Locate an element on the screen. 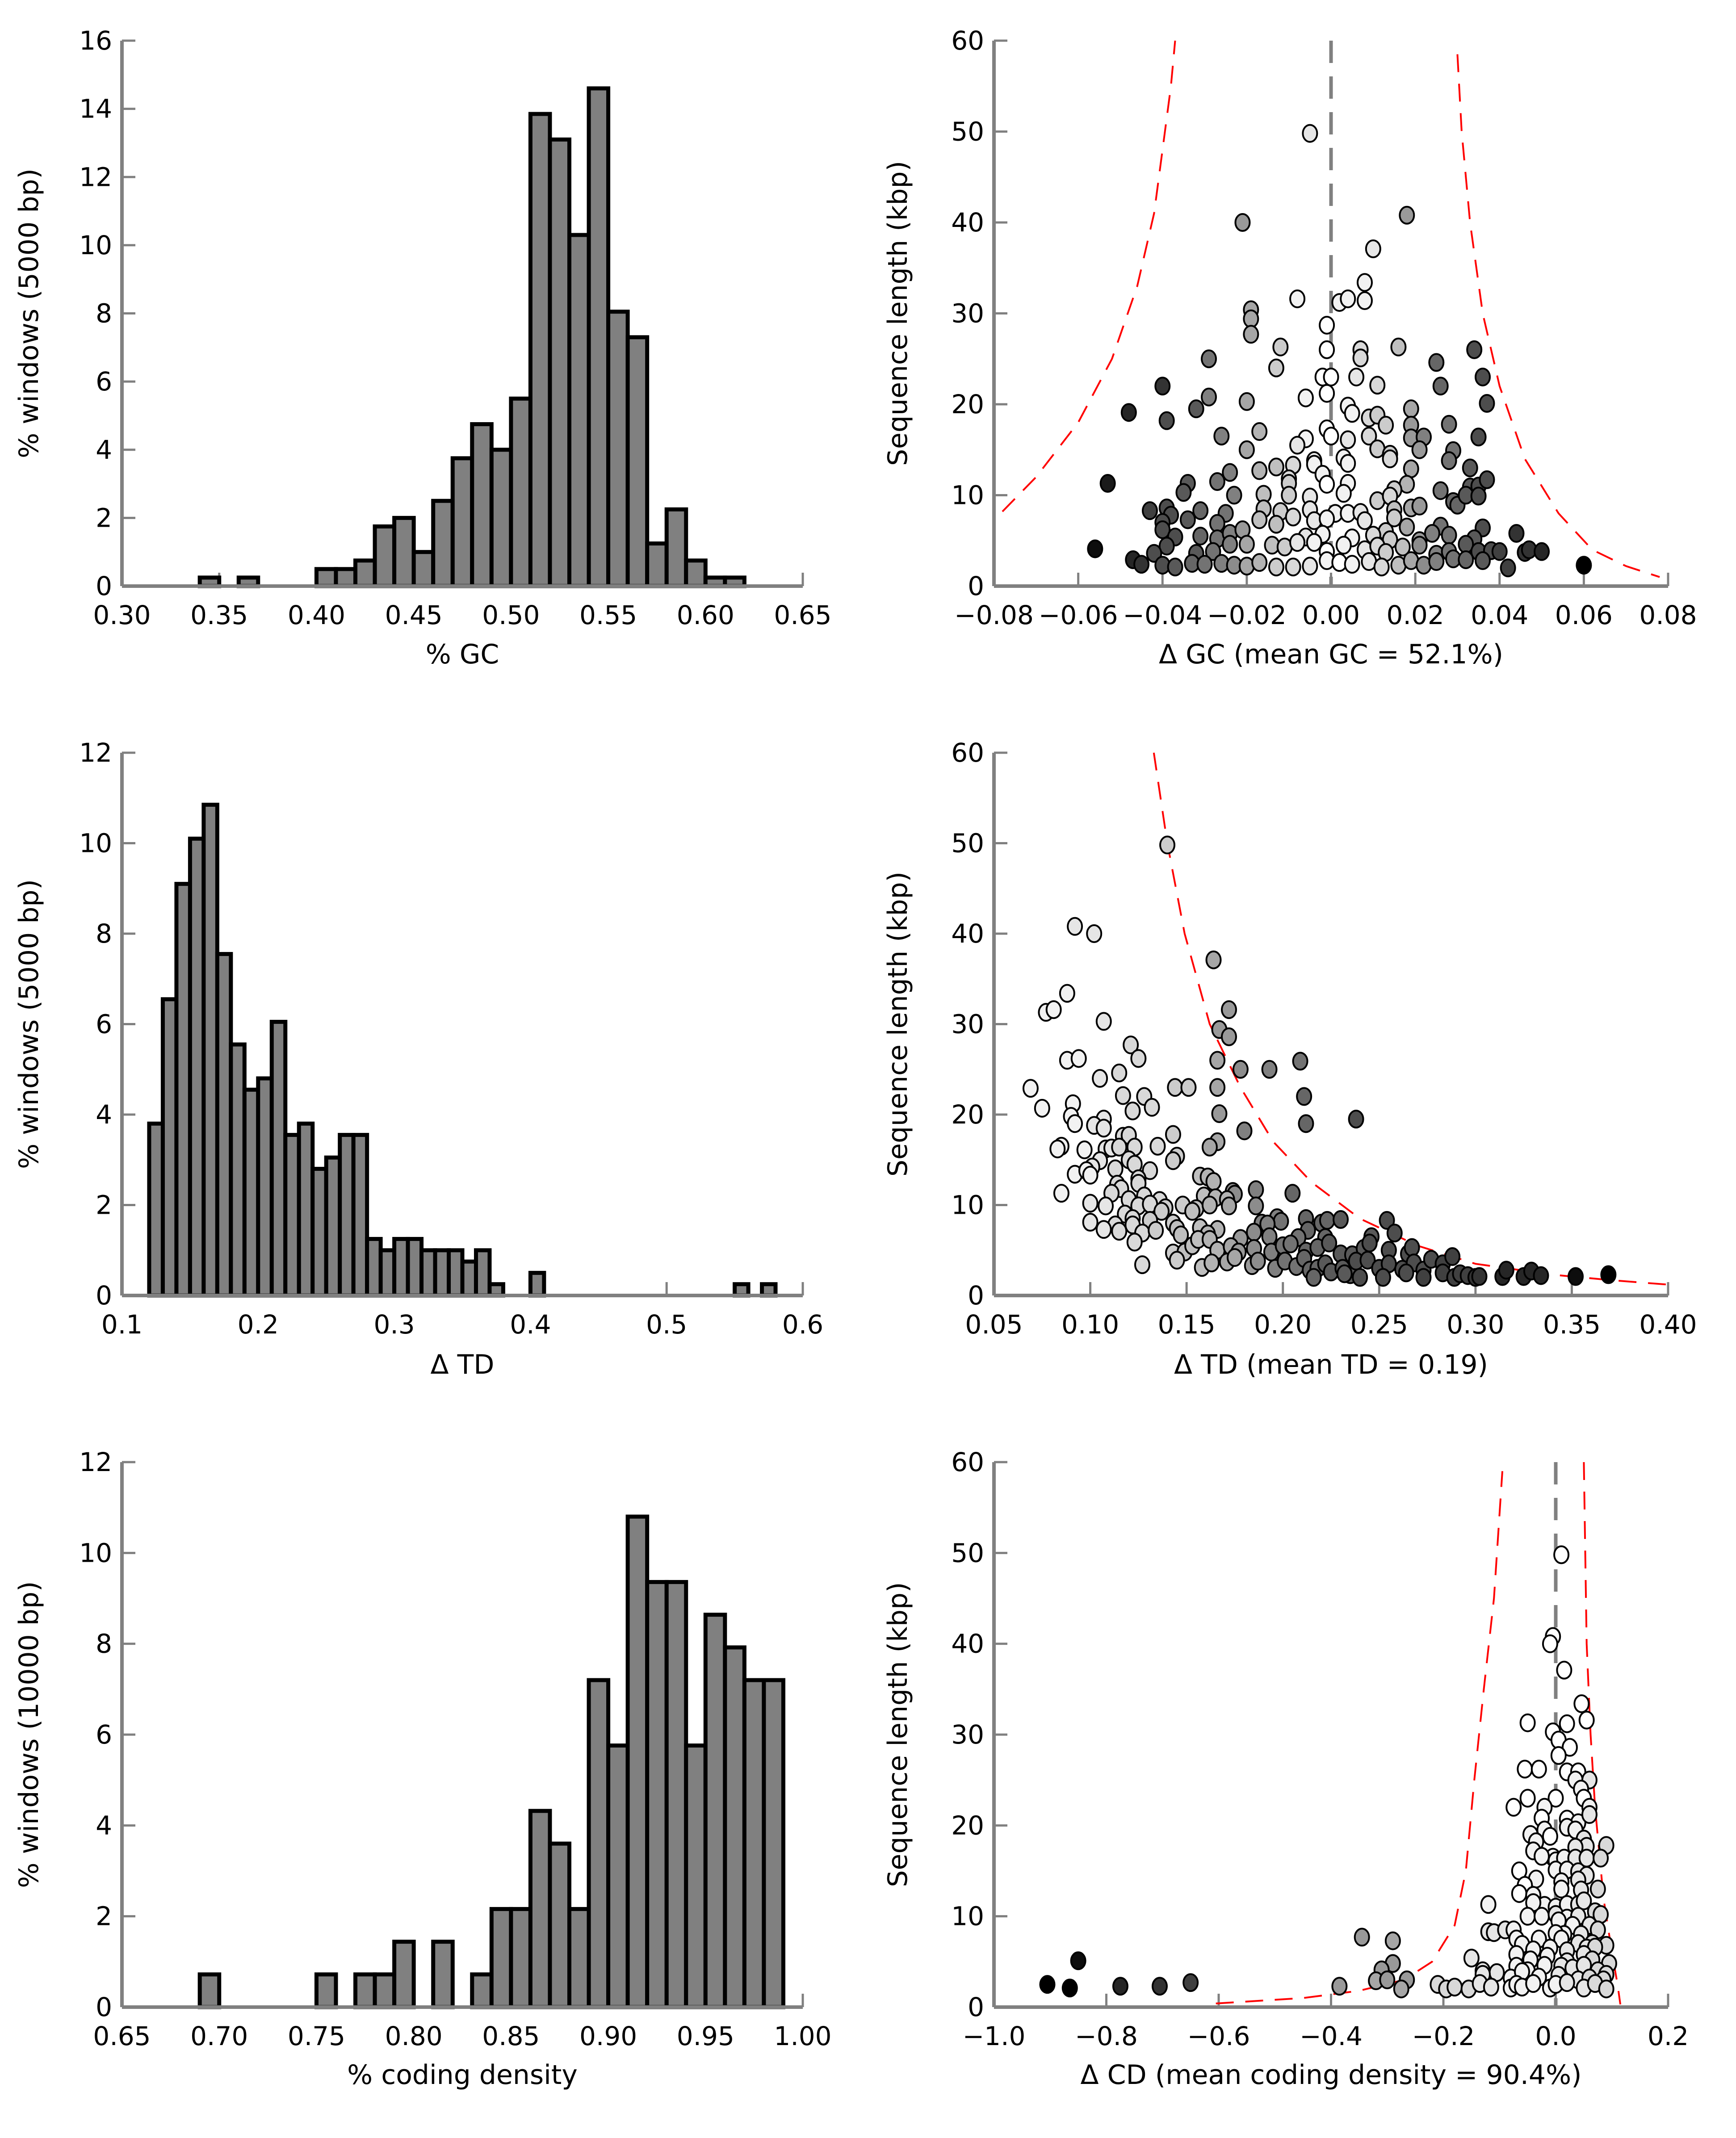 The image size is (1736, 2138). y-tick-label: 6 is located at coordinates (104, 1025).